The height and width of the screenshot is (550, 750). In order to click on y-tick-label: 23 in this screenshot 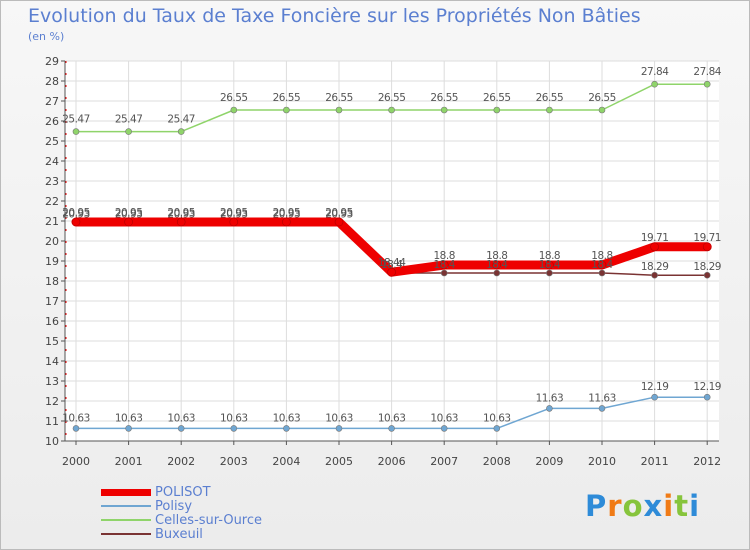, I will do `click(52, 181)`.